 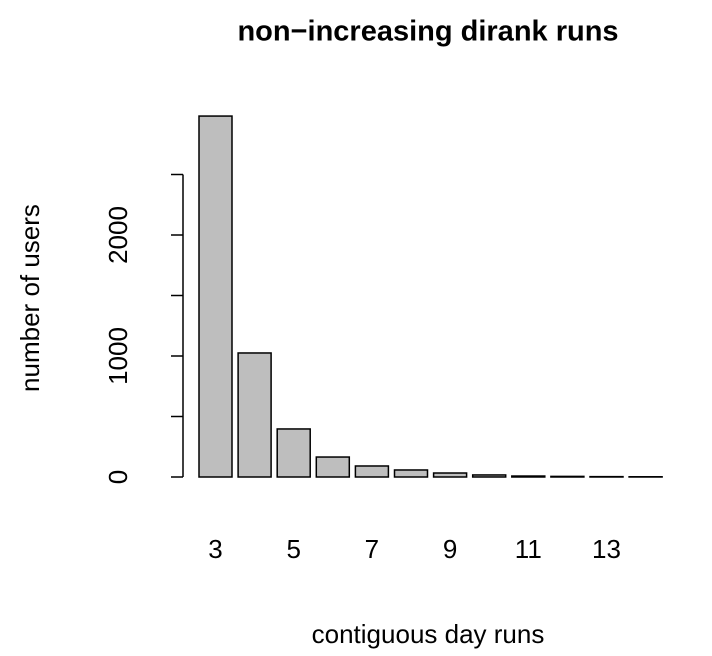 What do you see at coordinates (427, 32) in the screenshot?
I see `chart-title: non−increasing dirank runs` at bounding box center [427, 32].